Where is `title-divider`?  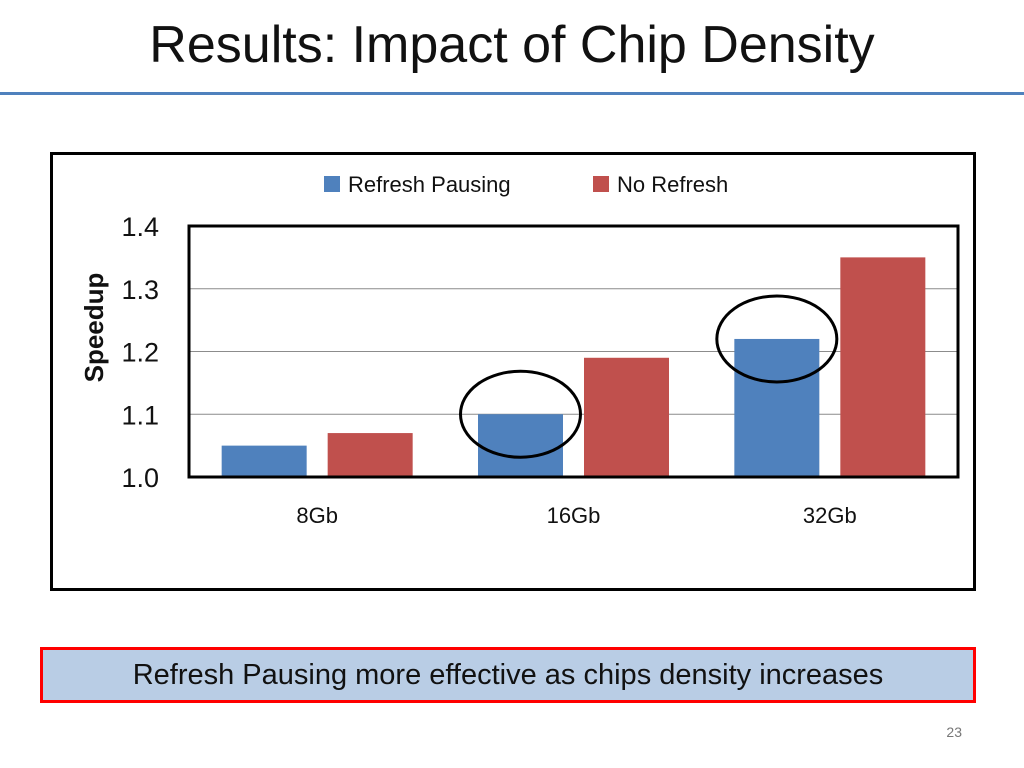
title-divider is located at coordinates (512, 93).